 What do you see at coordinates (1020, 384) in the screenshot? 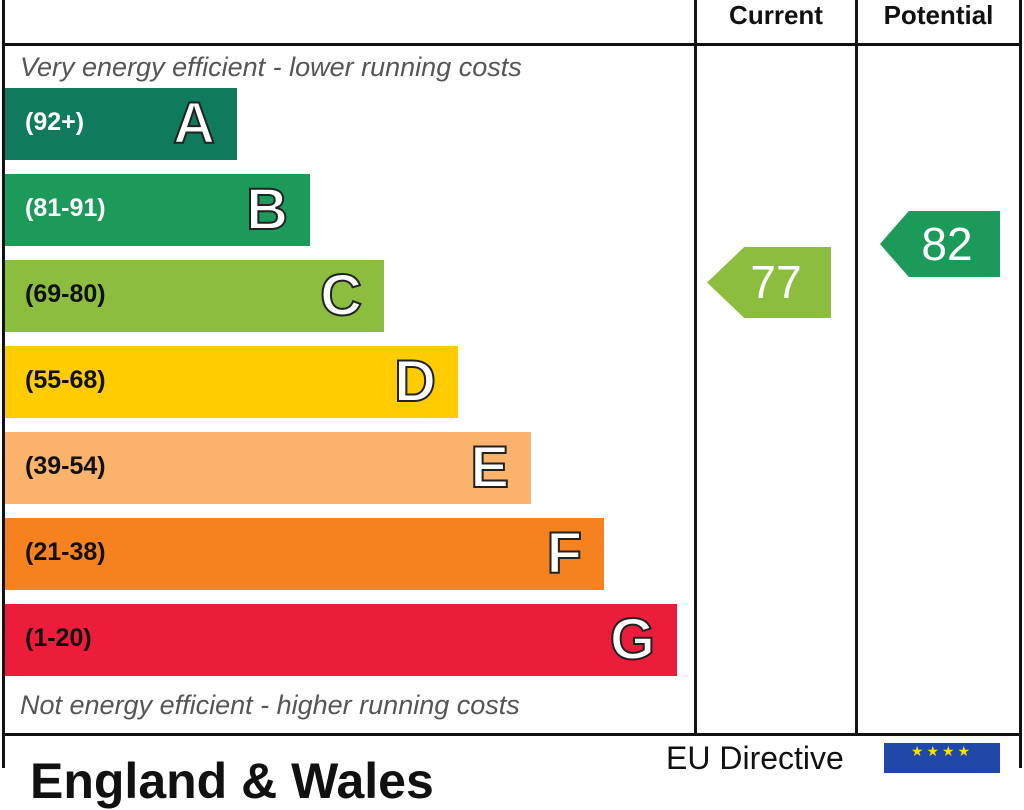
I see `frame-right` at bounding box center [1020, 384].